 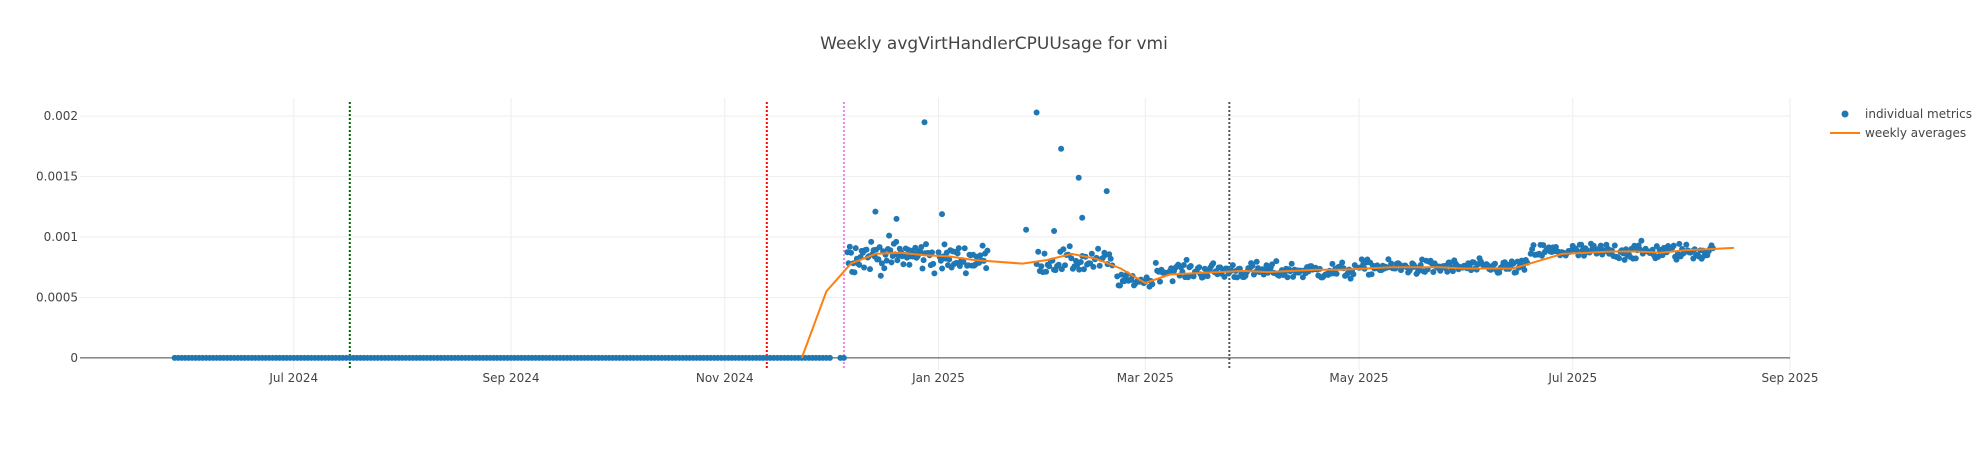 I want to click on legend-label-individual-metrics: individual metrics, so click(x=1918, y=114).